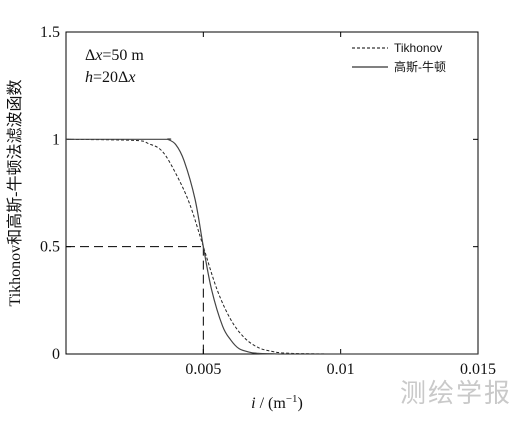 The width and height of the screenshot is (524, 422). Describe the element at coordinates (56, 354) in the screenshot. I see `y-tick-label: 0` at that location.